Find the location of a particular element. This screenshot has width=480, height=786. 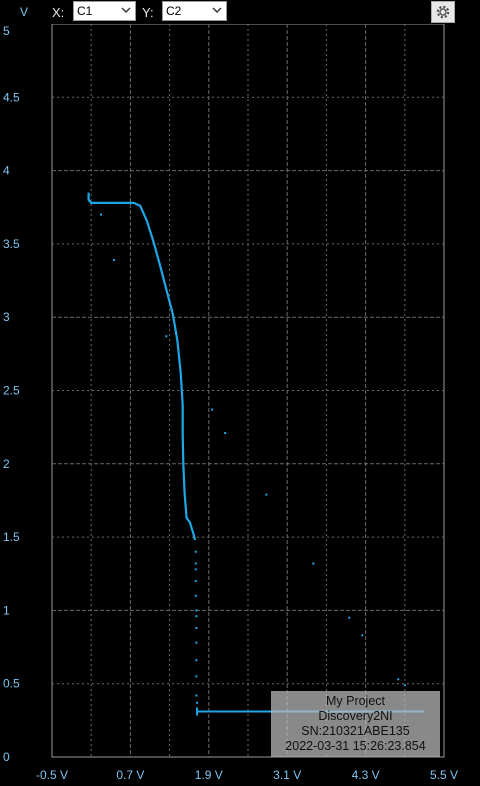

y-tick-label: 1 is located at coordinates (6, 610).